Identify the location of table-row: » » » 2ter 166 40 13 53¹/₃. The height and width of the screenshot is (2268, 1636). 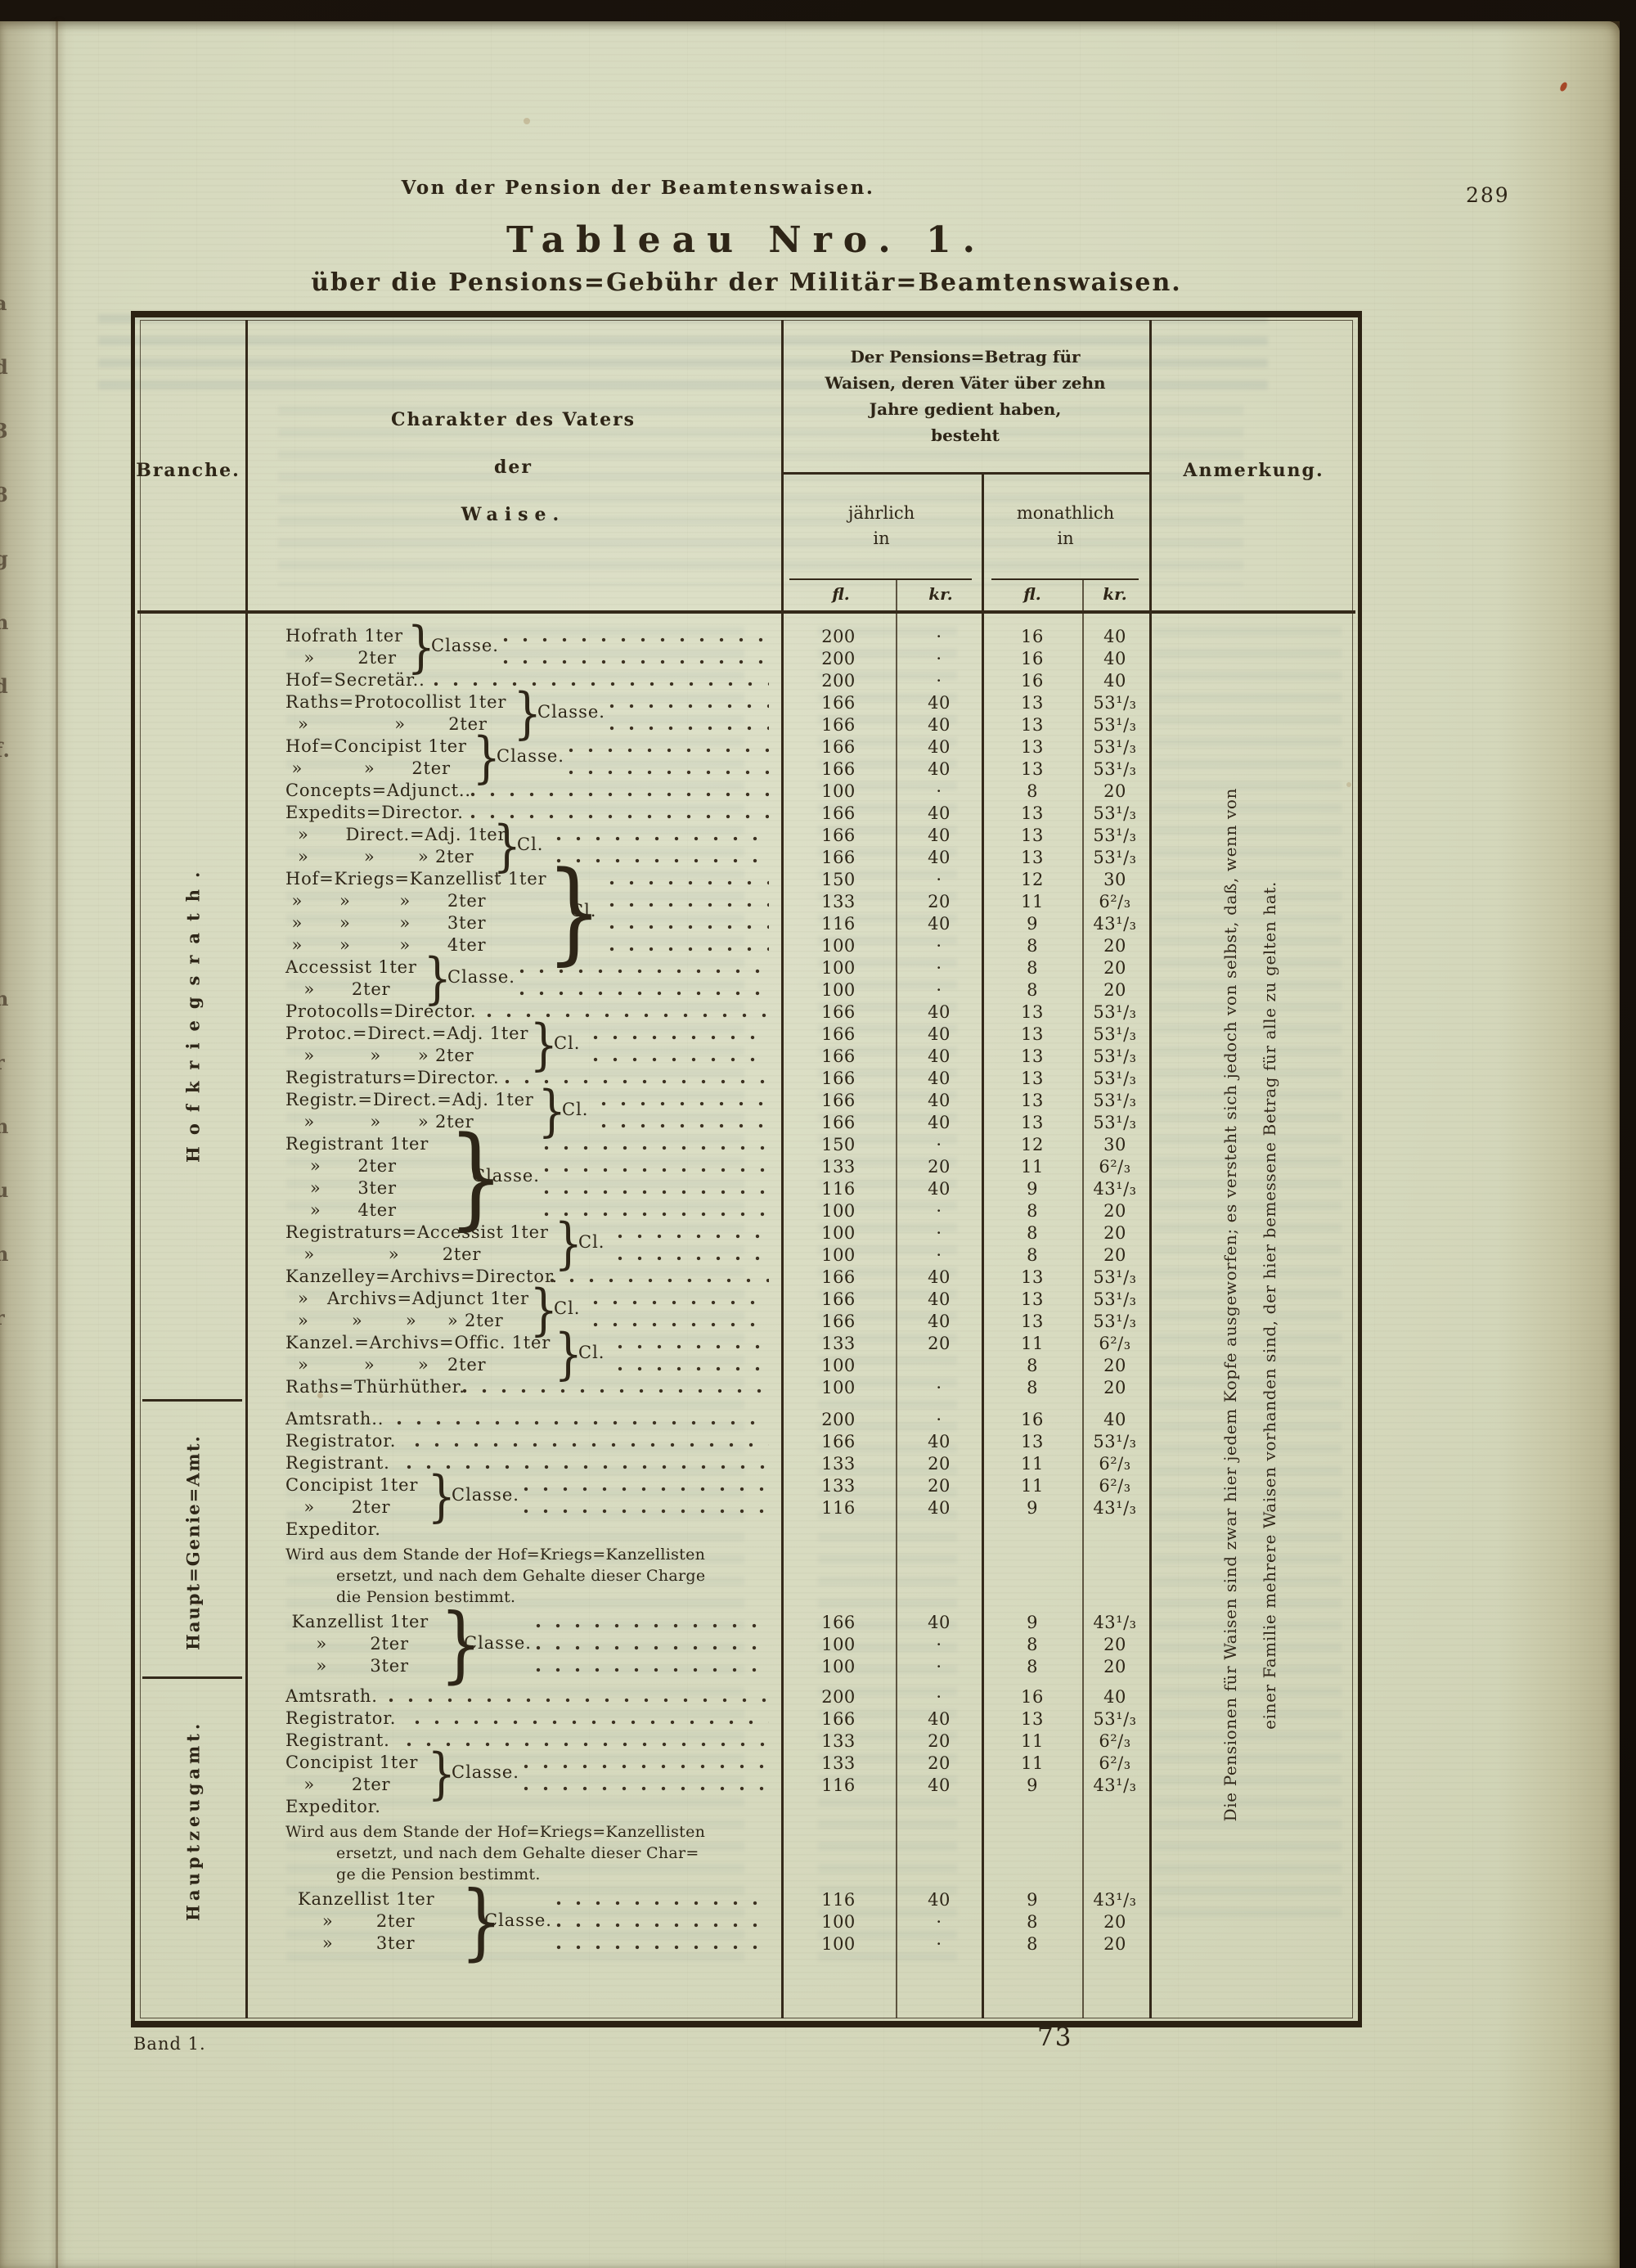
(715, 1056).